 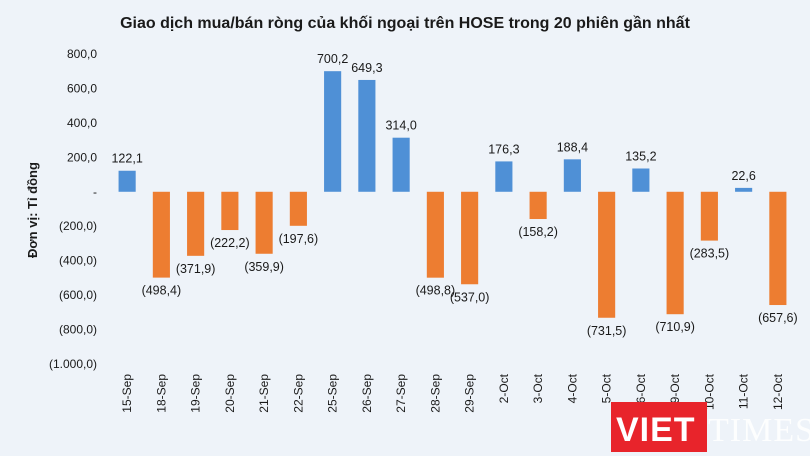 I want to click on x-tick-label: 28-Sep, so click(x=435, y=393).